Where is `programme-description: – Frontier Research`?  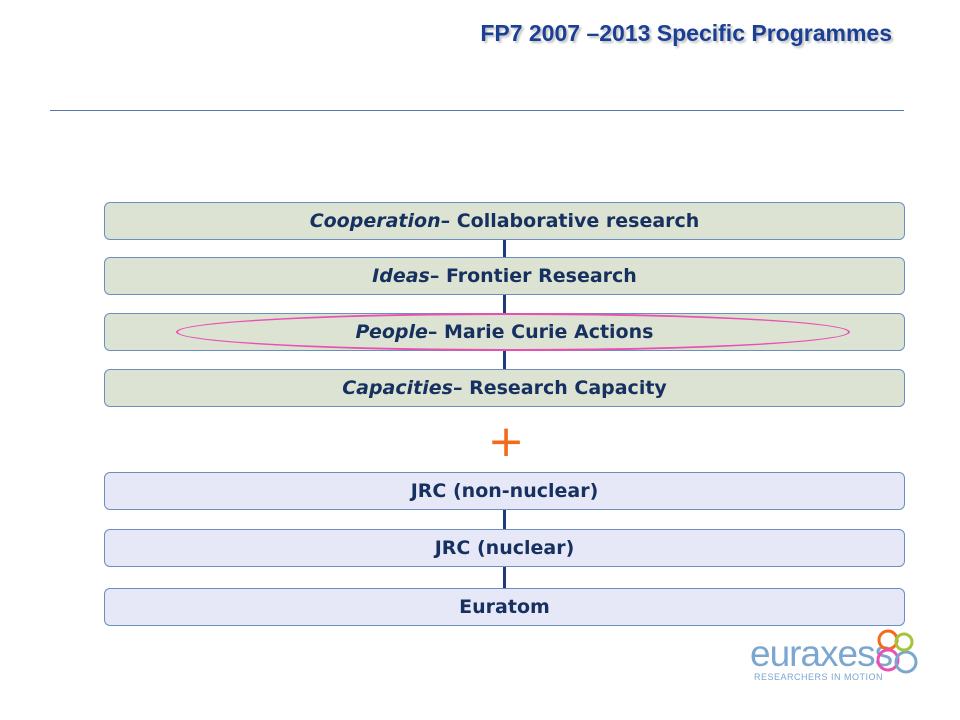
programme-description: – Frontier Research is located at coordinates (533, 276).